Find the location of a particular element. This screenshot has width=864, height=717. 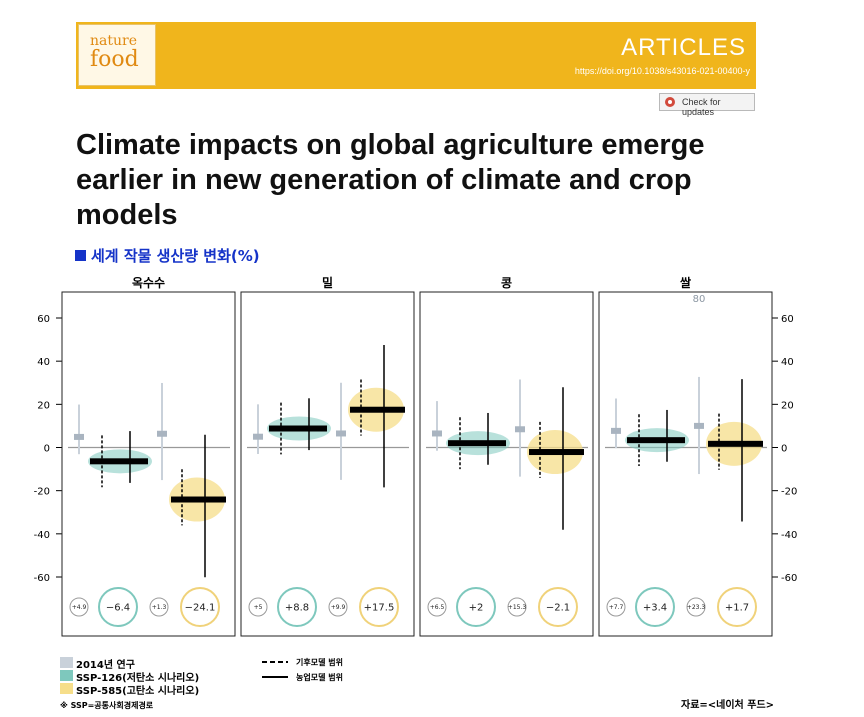

value-circle-label: +15.3 is located at coordinates (517, 607).